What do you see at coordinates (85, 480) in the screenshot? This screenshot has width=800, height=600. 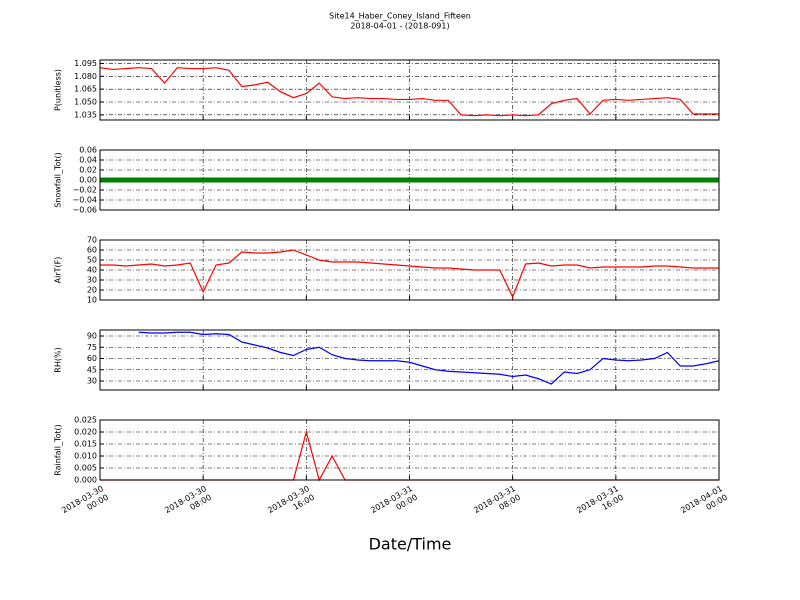 I see `y-tick-label: 0.000` at bounding box center [85, 480].